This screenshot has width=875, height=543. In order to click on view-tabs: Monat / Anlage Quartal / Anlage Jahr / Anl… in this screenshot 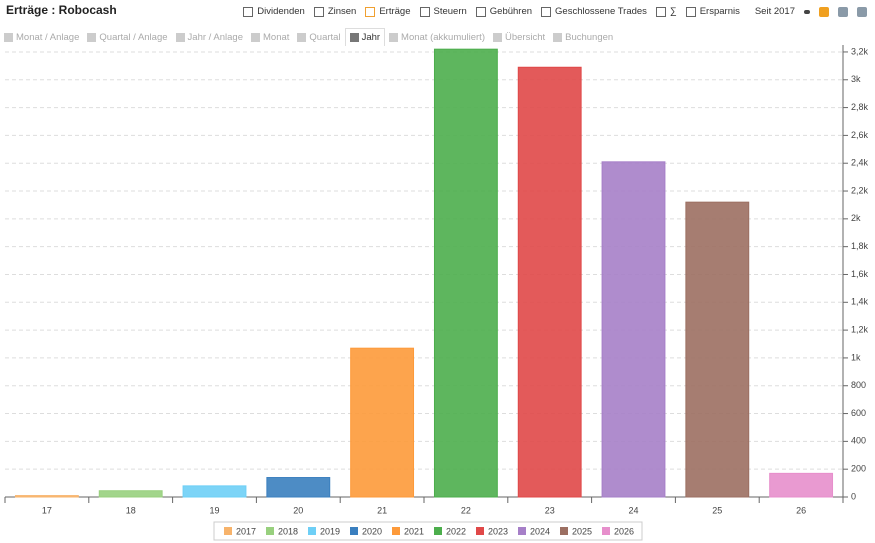, I will do `click(437, 37)`.